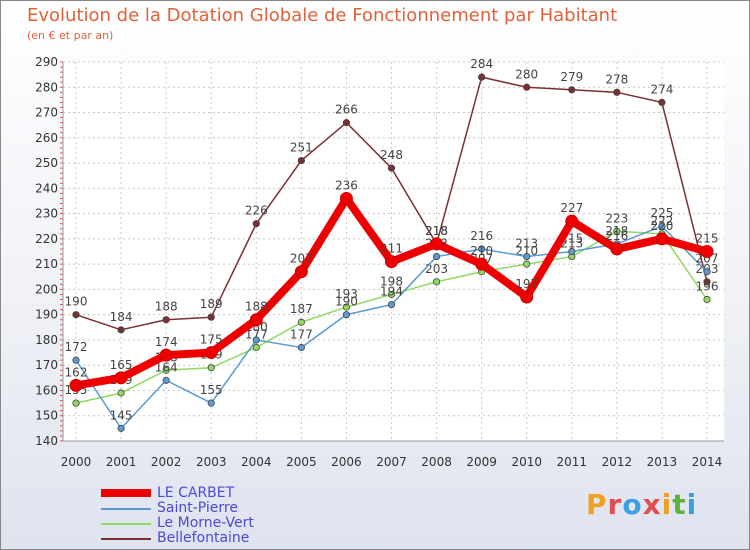  What do you see at coordinates (642, 504) in the screenshot?
I see `proxiti-logo: Proxiti` at bounding box center [642, 504].